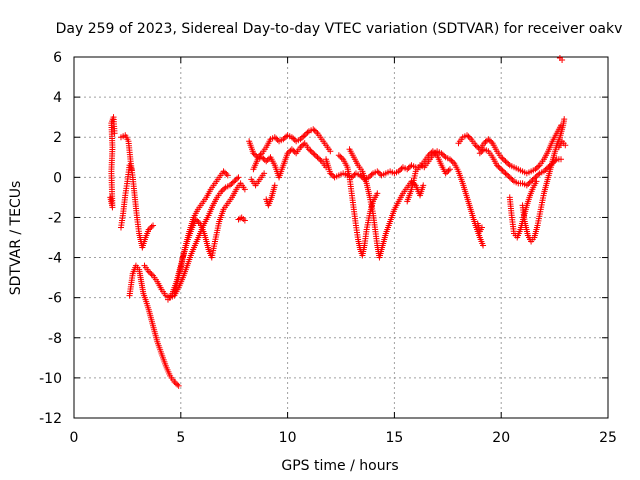 This screenshot has width=640, height=480. I want to click on x-tick-label: 15, so click(394, 438).